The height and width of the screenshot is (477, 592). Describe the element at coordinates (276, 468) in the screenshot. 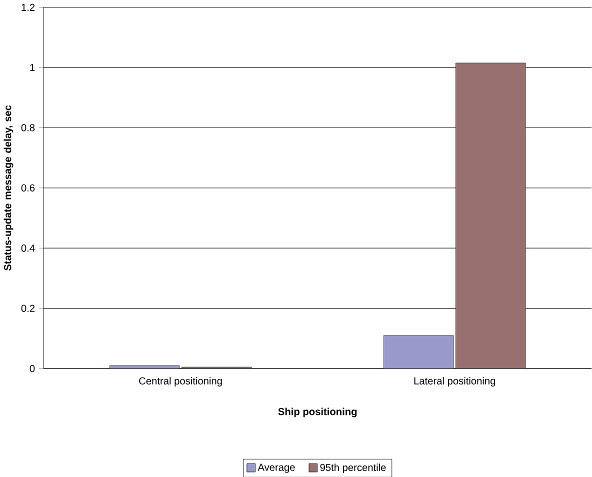

I see `legend-label: Average` at that location.